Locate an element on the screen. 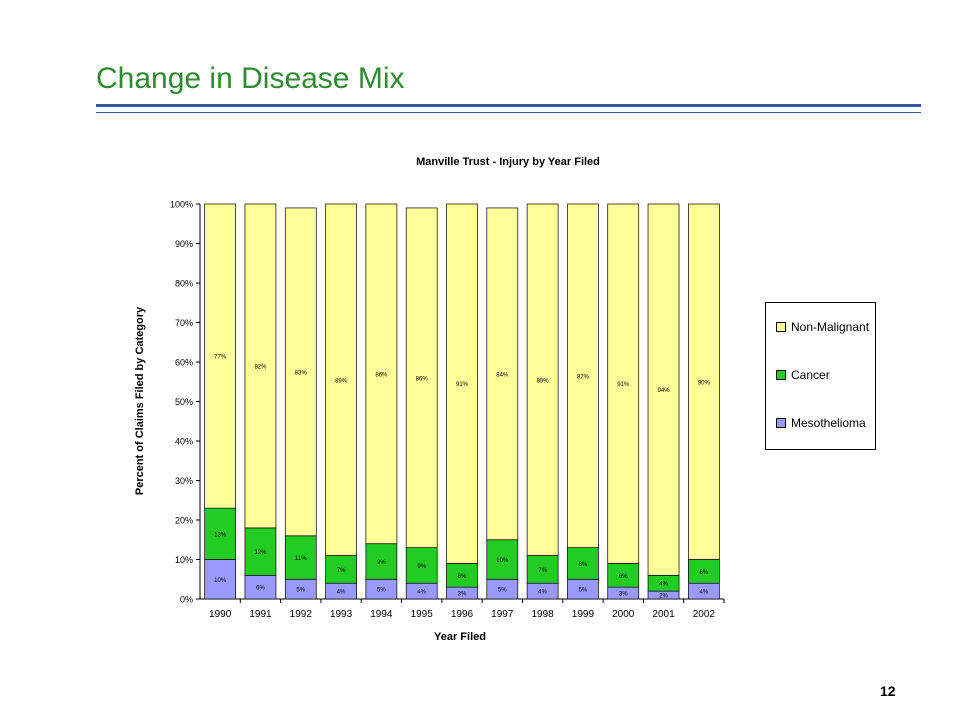  x-tick-label: 2001 is located at coordinates (663, 614).